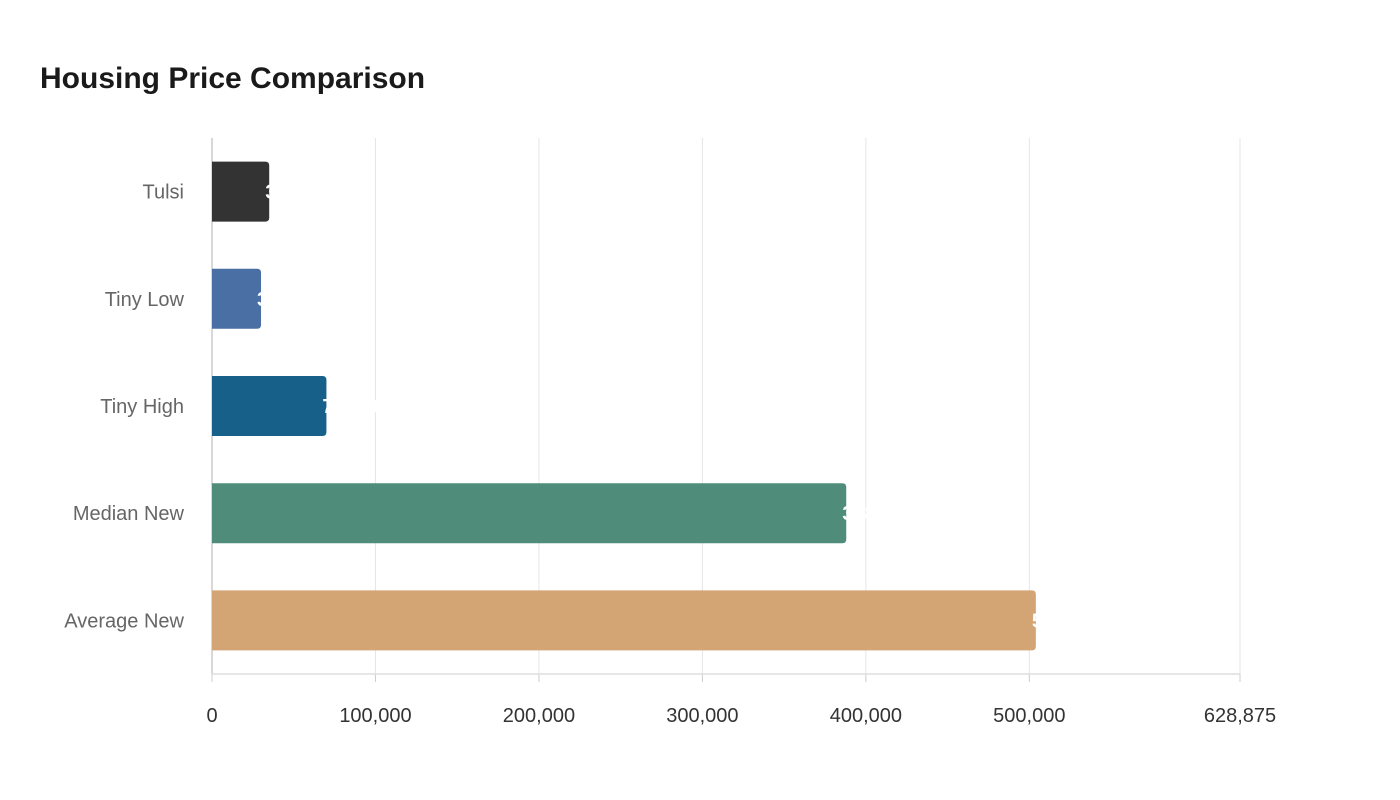  Describe the element at coordinates (287, 300) in the screenshot. I see `data-label: 30,000` at that location.